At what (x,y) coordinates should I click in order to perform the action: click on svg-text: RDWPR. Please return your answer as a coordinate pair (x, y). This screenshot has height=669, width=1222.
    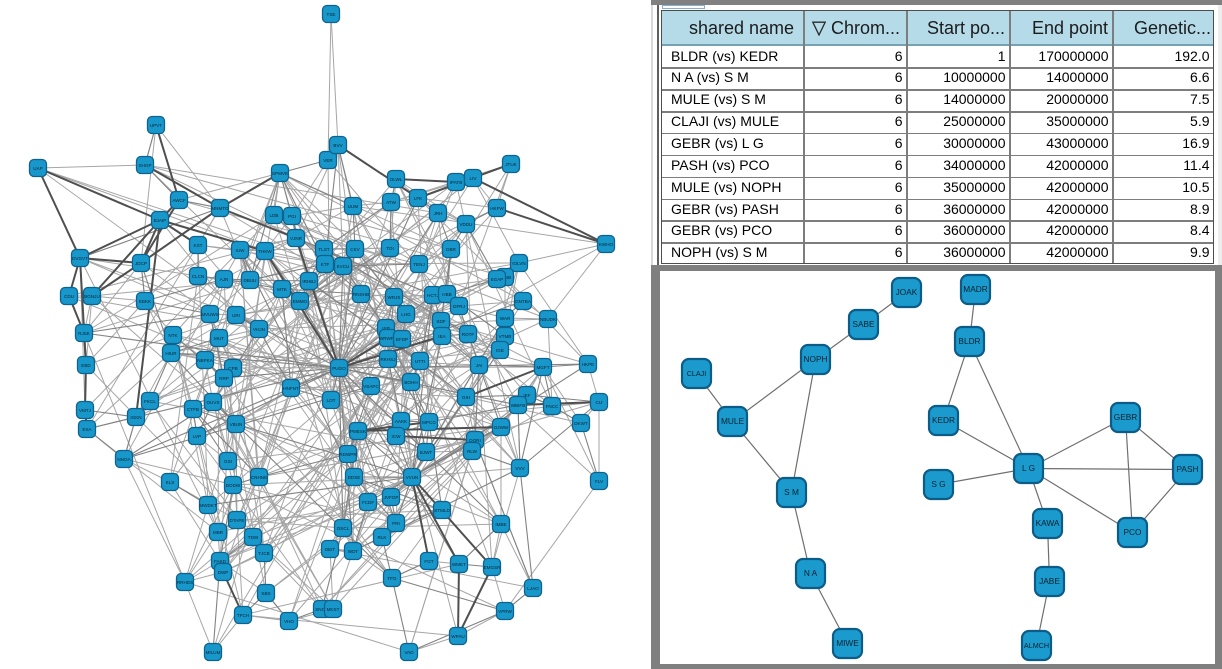
    Looking at the image, I should click on (348, 454).